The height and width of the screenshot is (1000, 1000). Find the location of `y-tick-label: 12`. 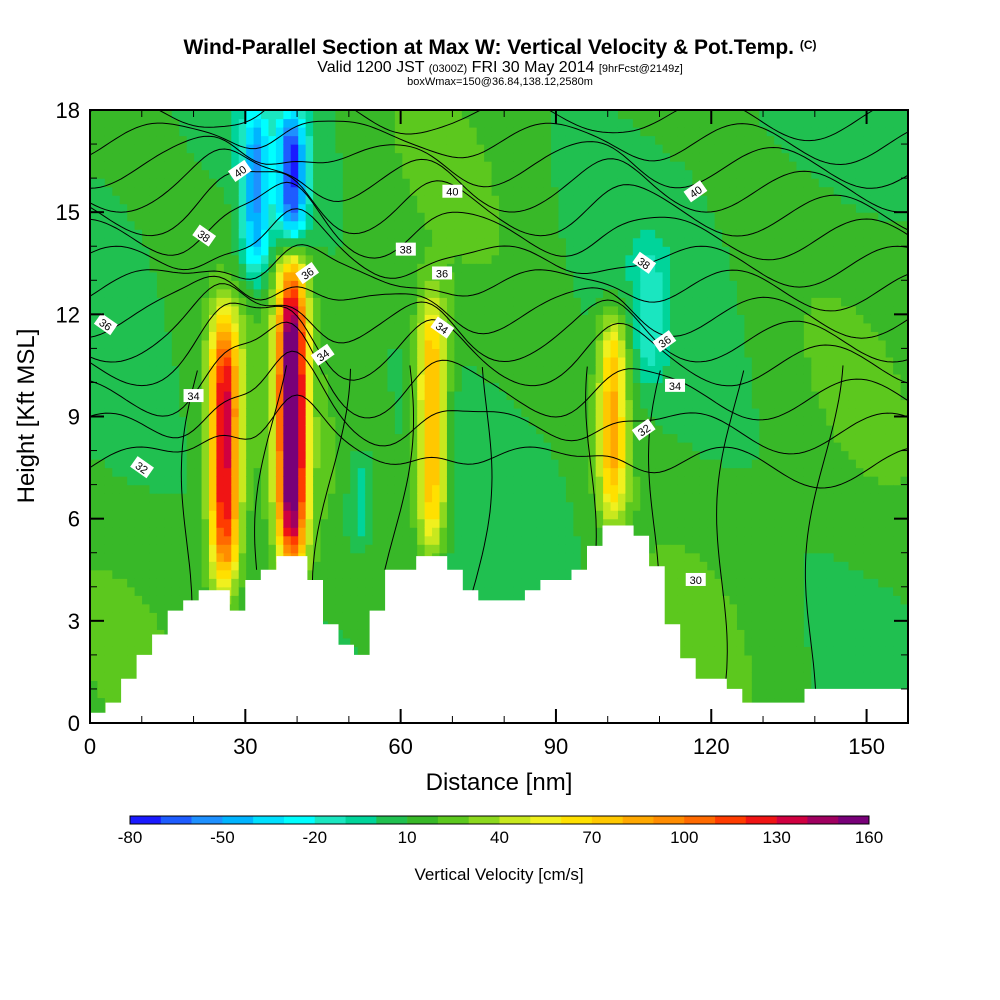

y-tick-label: 12 is located at coordinates (68, 314).